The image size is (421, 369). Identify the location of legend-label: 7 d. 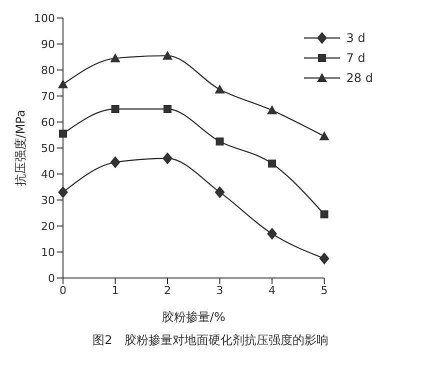
(356, 58).